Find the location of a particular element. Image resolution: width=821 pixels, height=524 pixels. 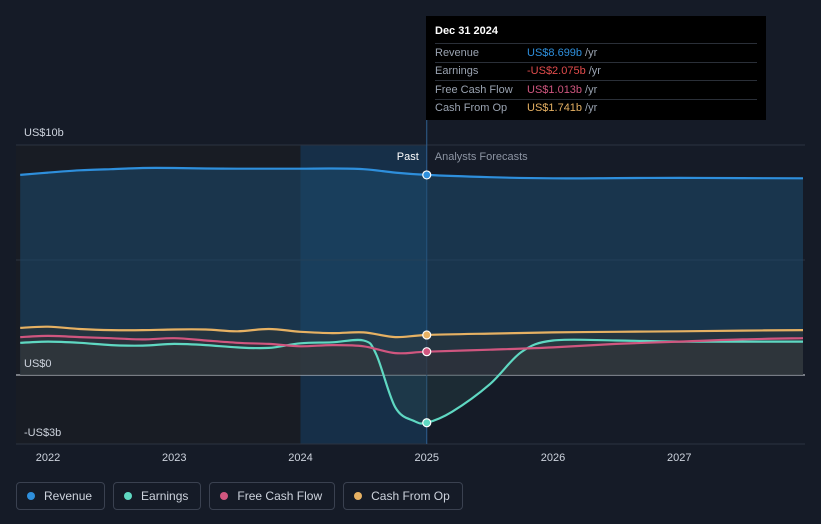

tooltip-row-earnings: Earnings -US$2.075b /yr is located at coordinates (596, 71).